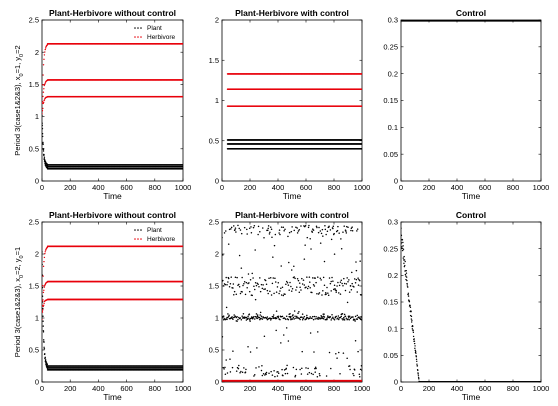 The image size is (558, 406). Describe the element at coordinates (292, 13) in the screenshot. I see `chart-title: Plant-Herbivore with control` at that location.